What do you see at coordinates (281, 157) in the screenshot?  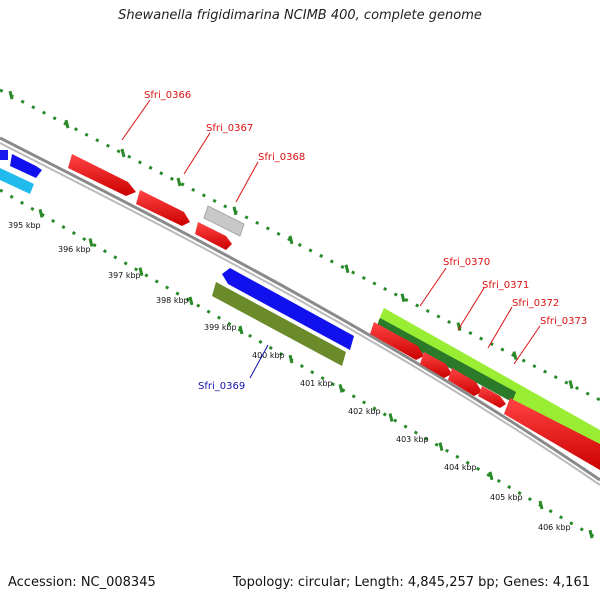 I see `label-sfri-0368: Sfri_0368` at bounding box center [281, 157].